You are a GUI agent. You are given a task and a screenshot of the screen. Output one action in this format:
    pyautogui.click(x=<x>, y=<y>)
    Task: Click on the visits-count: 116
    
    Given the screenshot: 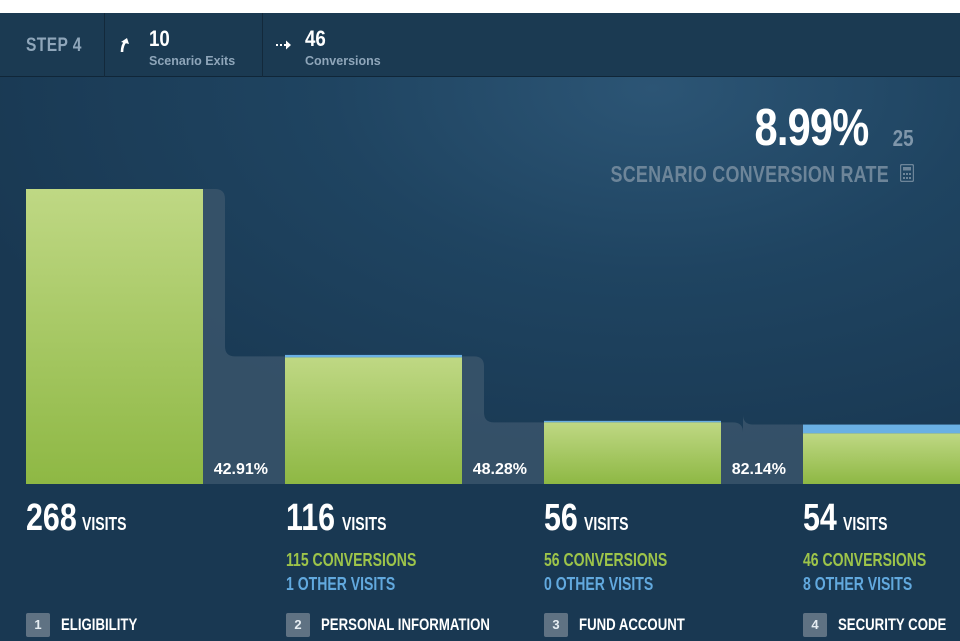 What is the action you would take?
    pyautogui.click(x=311, y=518)
    